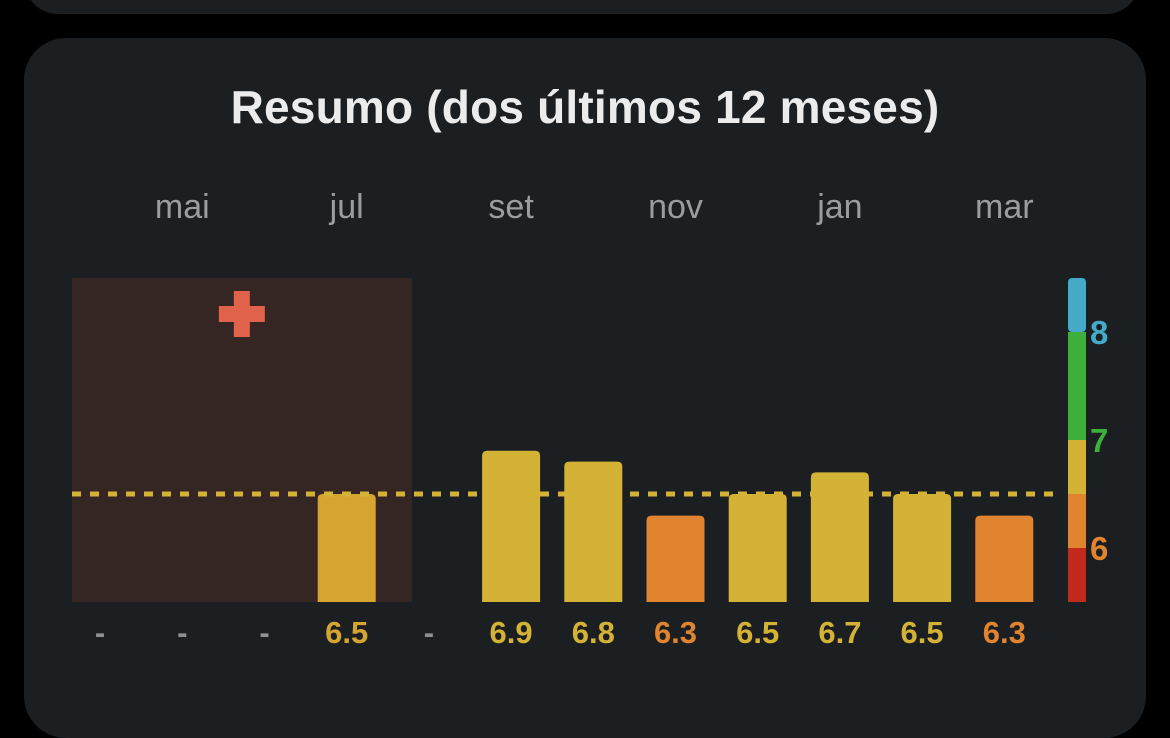 The height and width of the screenshot is (738, 1170). Describe the element at coordinates (757, 548) in the screenshot. I see `bar-dez` at that location.